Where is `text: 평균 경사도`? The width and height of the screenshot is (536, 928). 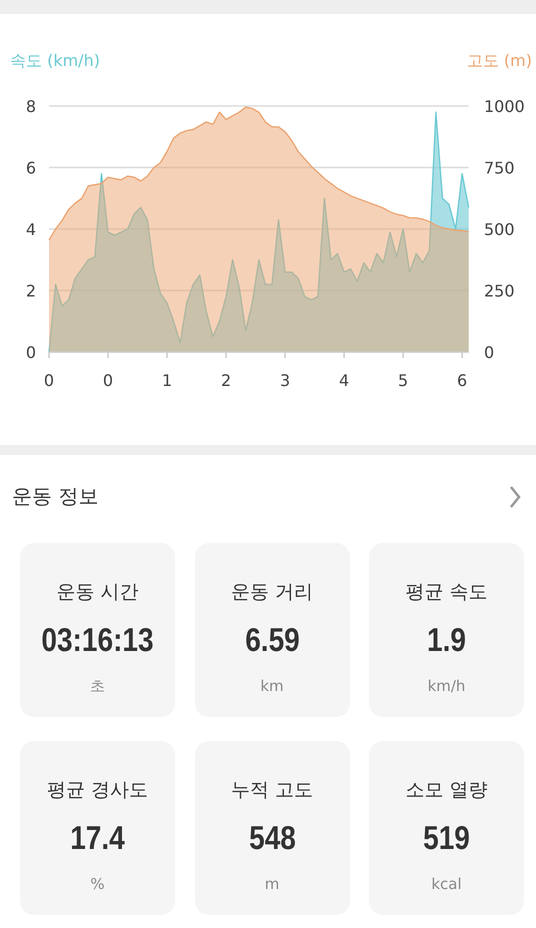
text: 평균 경사도 is located at coordinates (98, 790).